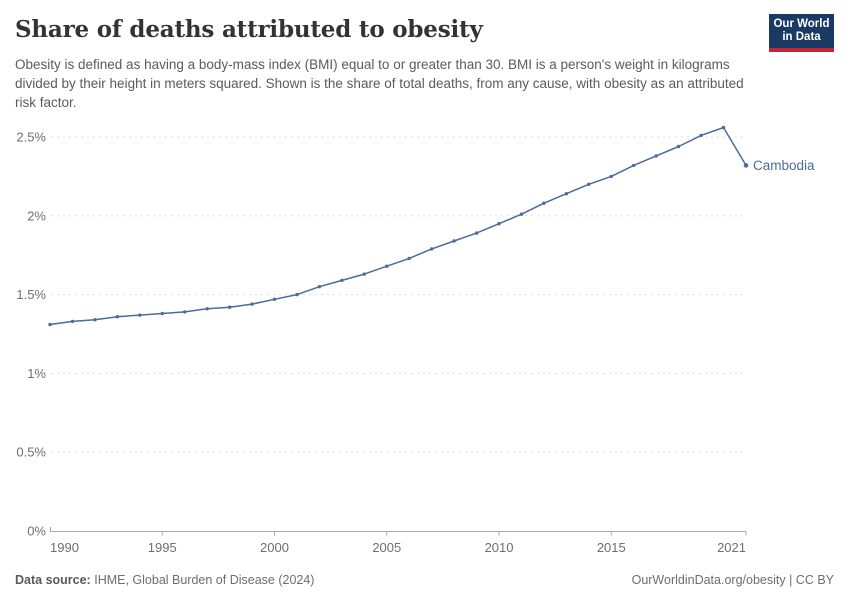  I want to click on y-axis-tick-label: 2.5%, so click(31, 137).